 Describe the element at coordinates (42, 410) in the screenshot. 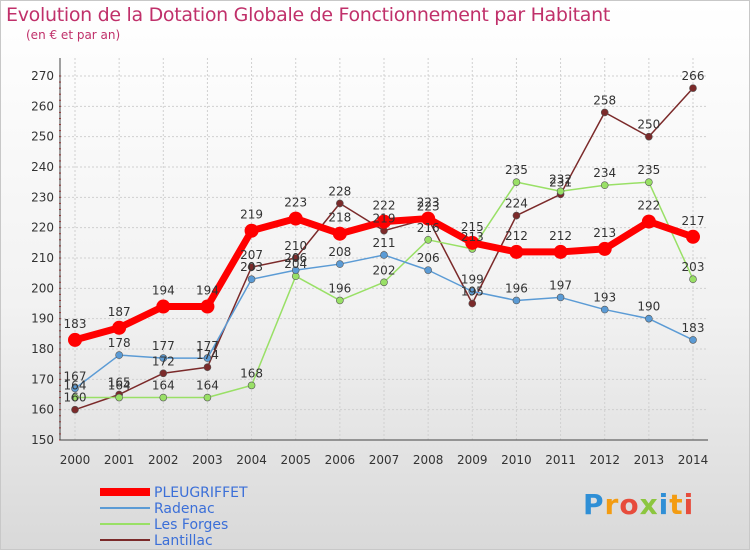

I see `y-tick-label: 160` at that location.